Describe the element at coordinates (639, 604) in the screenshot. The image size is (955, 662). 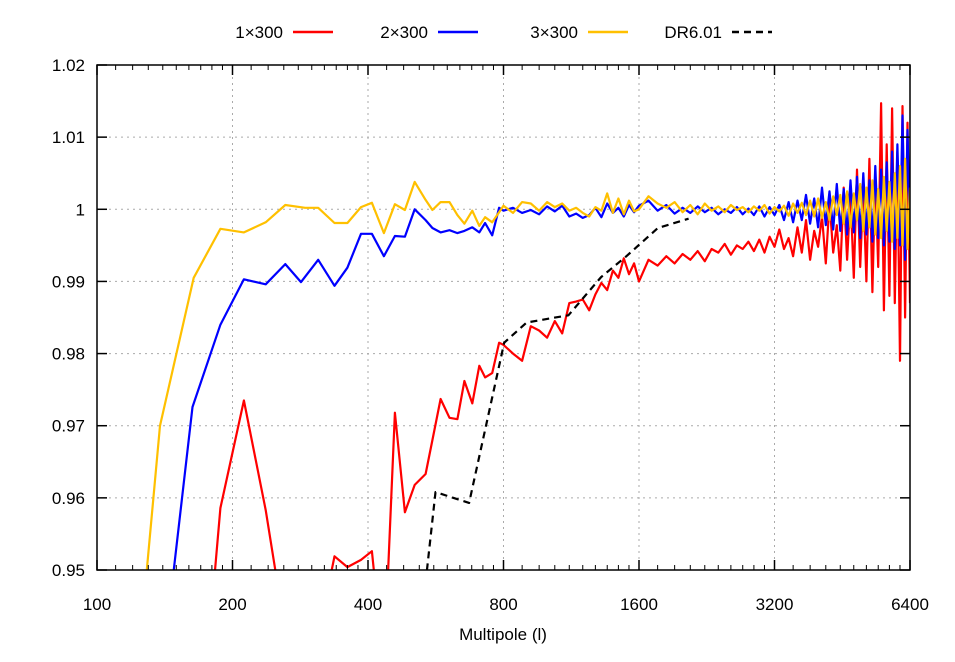
I see `x-tick-label: 1600` at that location.